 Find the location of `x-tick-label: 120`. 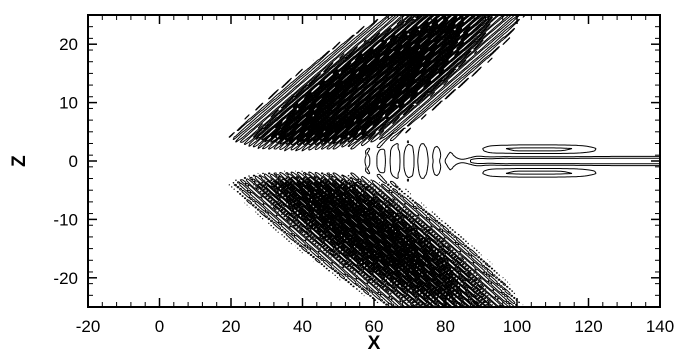

x-tick-label: 120 is located at coordinates (588, 326).